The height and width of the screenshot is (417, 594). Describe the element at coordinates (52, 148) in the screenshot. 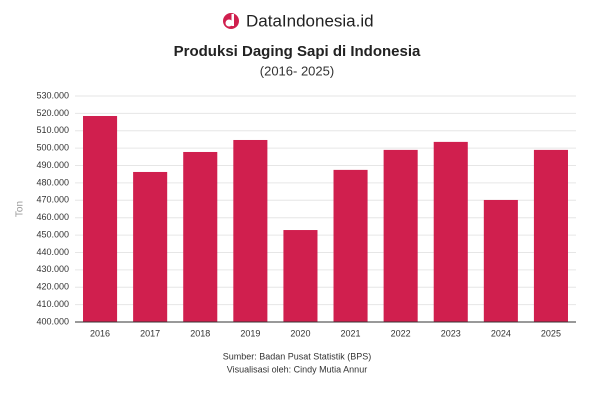

I see `y-tick-label: 500.000` at that location.